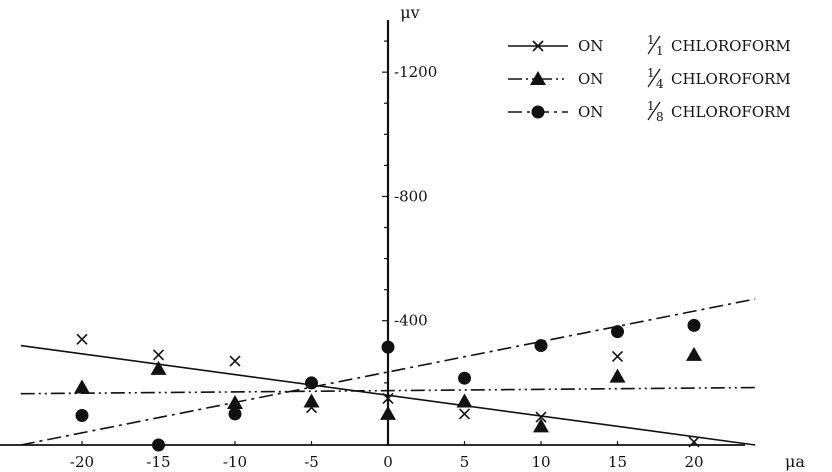 This screenshot has width=832, height=472. What do you see at coordinates (411, 196) in the screenshot?
I see `y-tick-label: -800` at bounding box center [411, 196].